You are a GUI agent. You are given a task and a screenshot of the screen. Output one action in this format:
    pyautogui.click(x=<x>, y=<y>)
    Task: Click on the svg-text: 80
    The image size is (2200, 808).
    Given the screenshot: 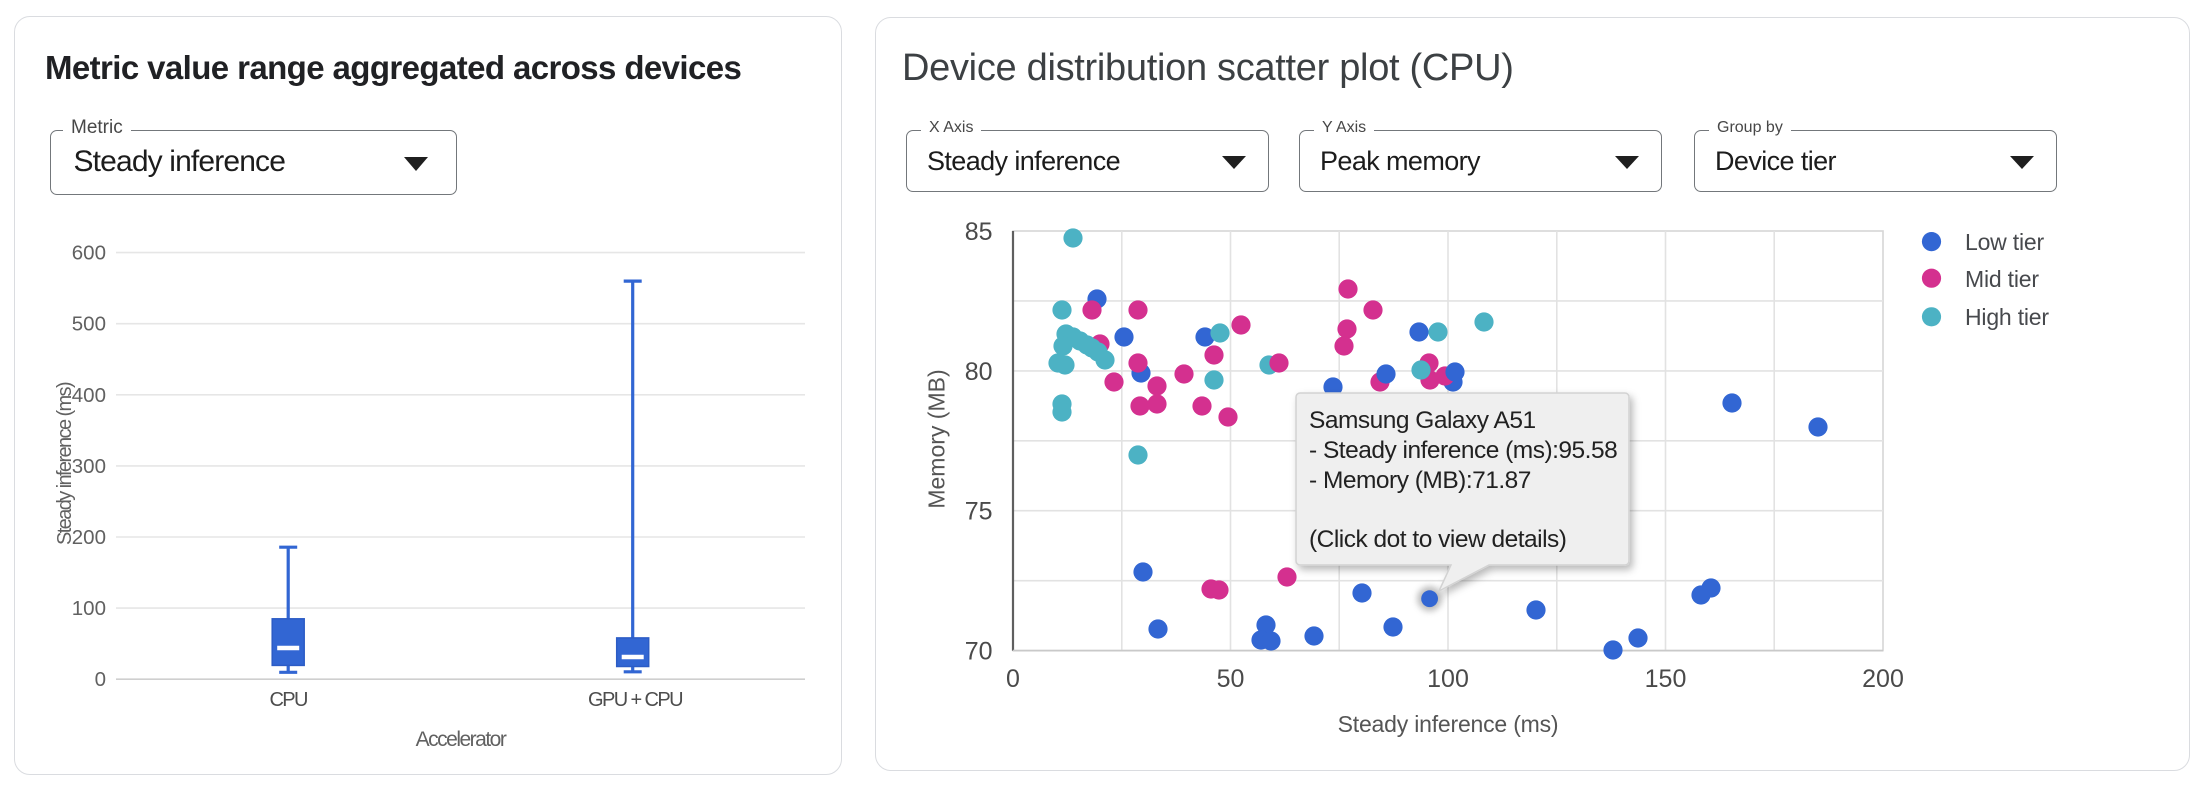 What is the action you would take?
    pyautogui.click(x=979, y=372)
    